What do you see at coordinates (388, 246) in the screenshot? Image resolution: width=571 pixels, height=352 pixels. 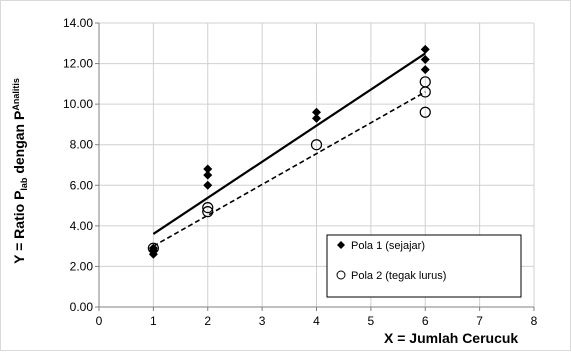 I see `legend-series-1: Pola 1 (sejajar)` at bounding box center [388, 246].